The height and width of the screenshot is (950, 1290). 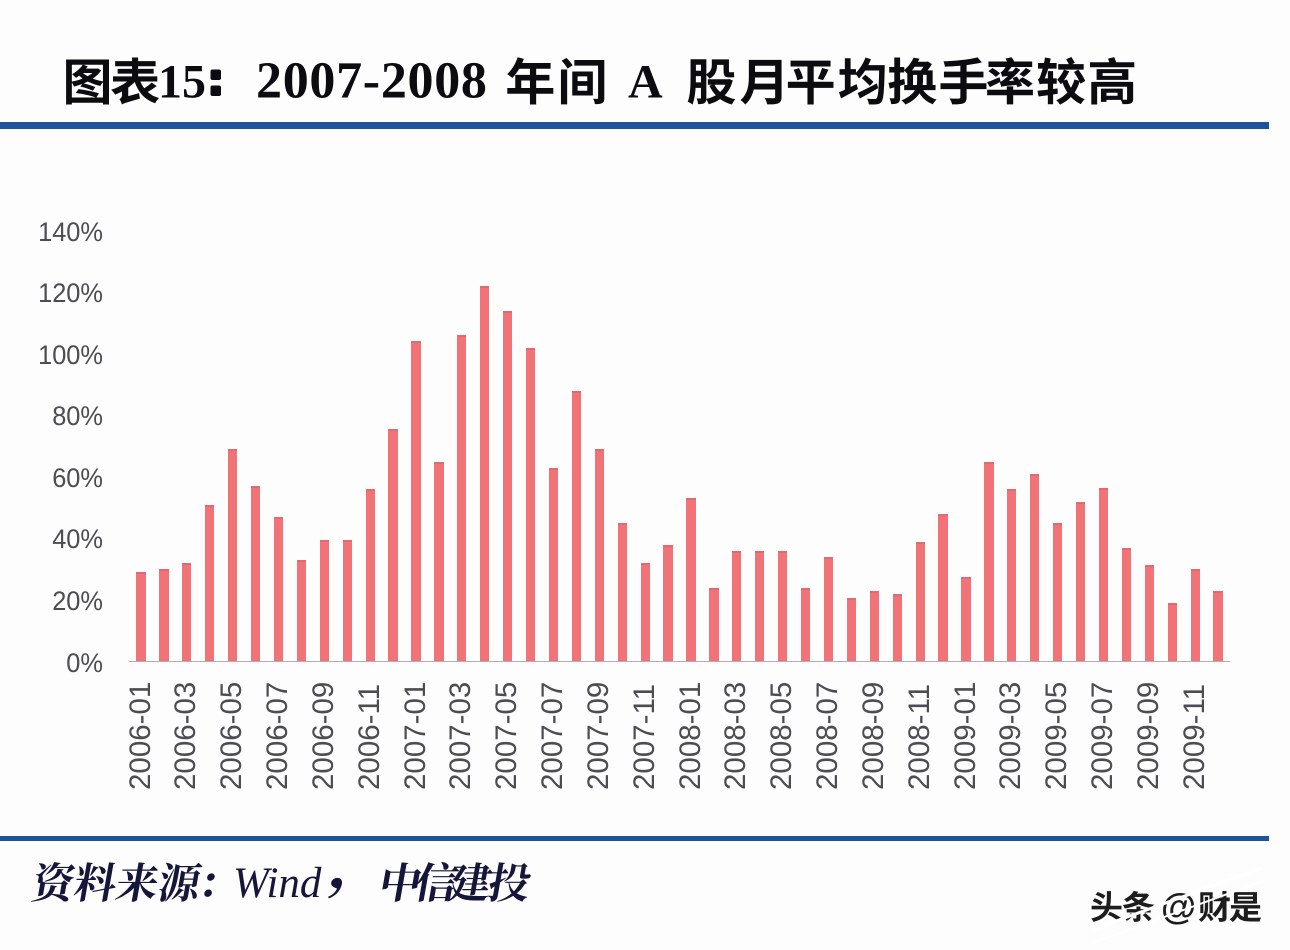 I want to click on svg-text: 15, so click(x=182, y=82).